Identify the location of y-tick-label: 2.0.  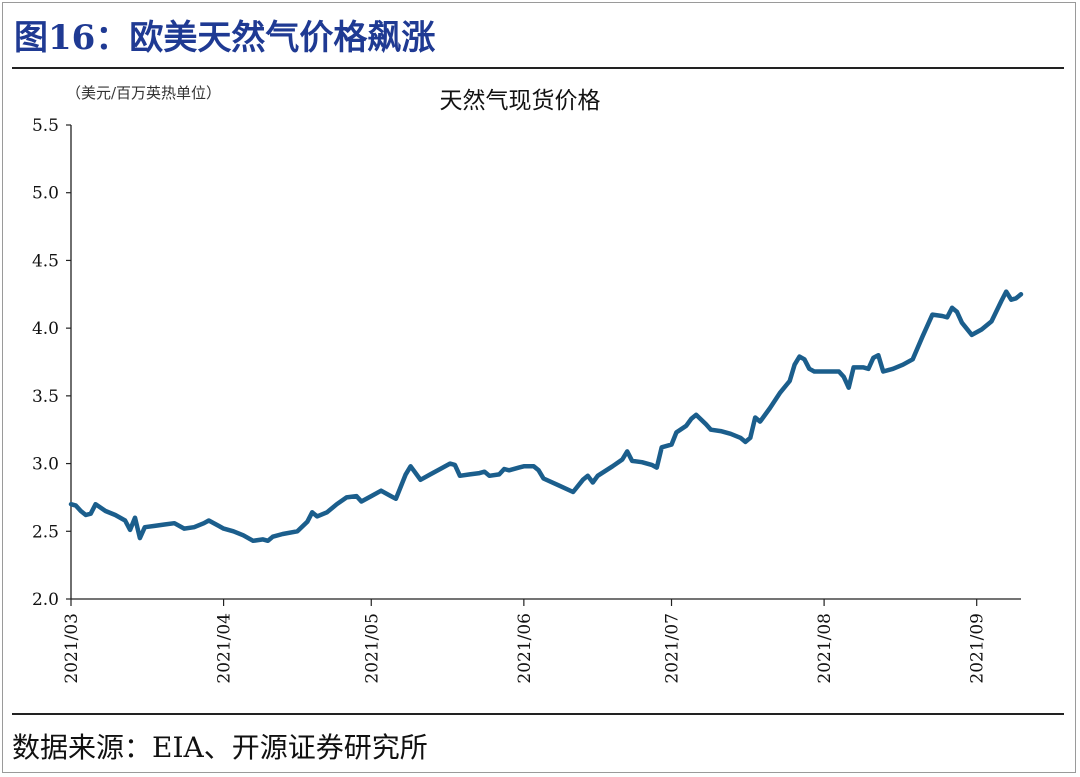
(45, 600).